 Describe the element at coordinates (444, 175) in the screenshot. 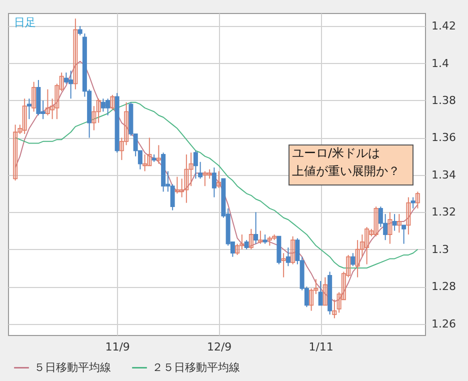

I see `y-tick-label: 1.34` at that location.